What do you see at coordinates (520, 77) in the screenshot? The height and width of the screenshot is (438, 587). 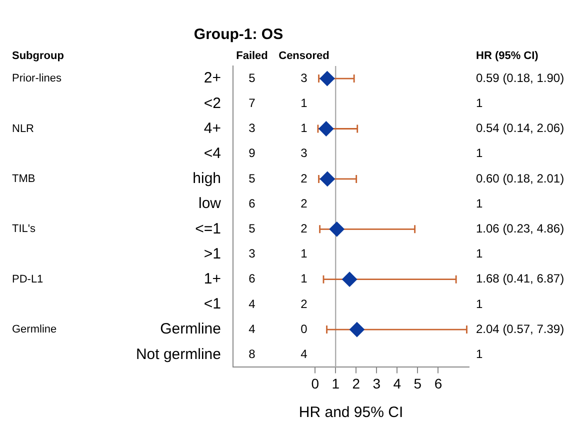 I see `data-label: 0.59 (0.18, 1.90)` at bounding box center [520, 77].